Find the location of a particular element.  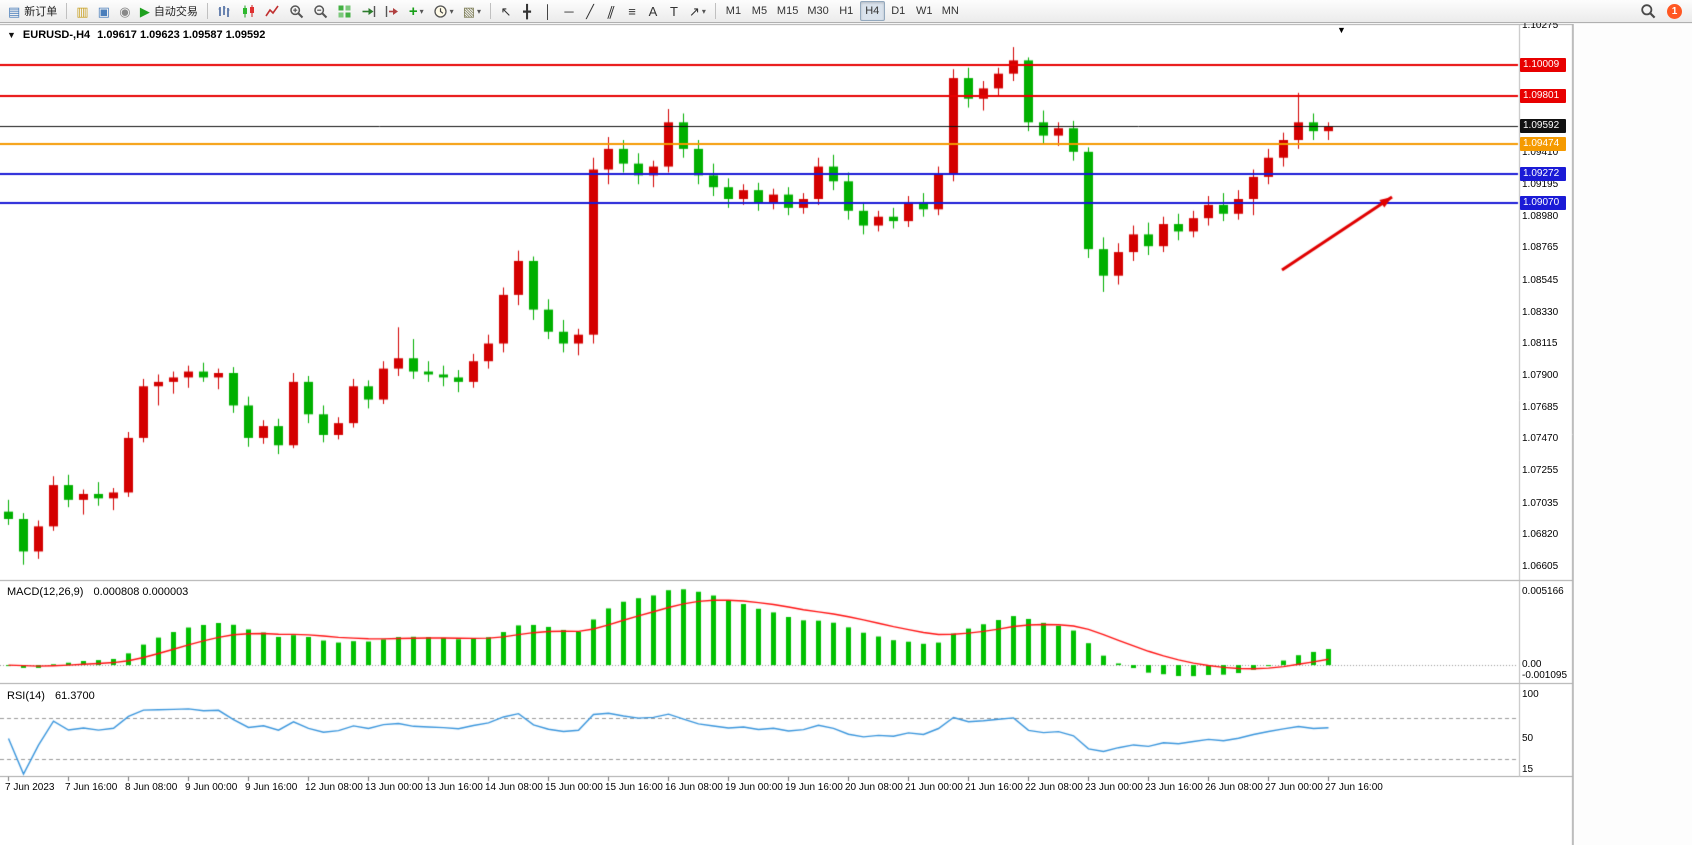

price-axis-label: 1.08980 is located at coordinates (1540, 216).